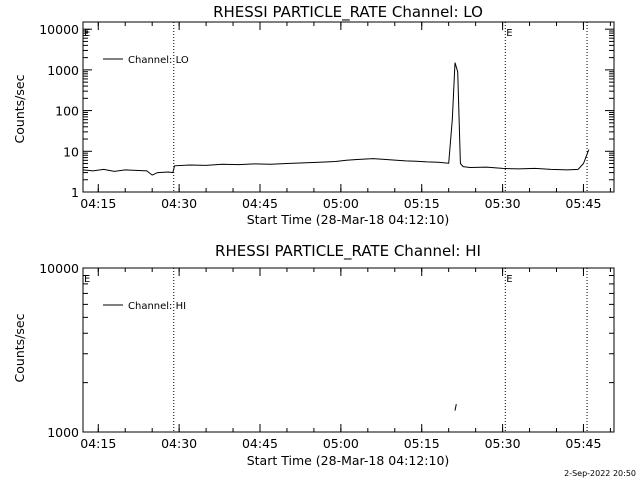  I want to click on legend-label: Channel: LO, so click(158, 60).